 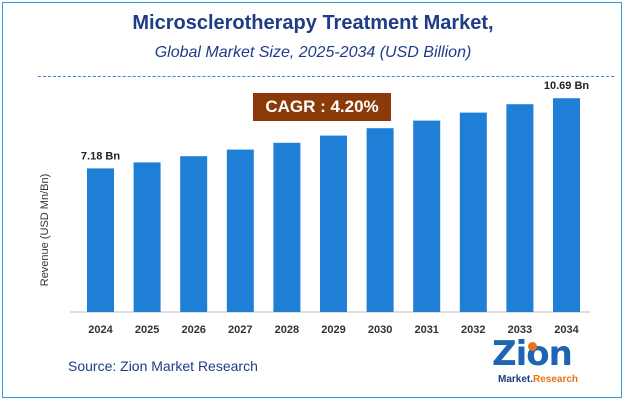 I want to click on y-axis-label: Revenue (USD Mn/Bn), so click(x=45, y=230).